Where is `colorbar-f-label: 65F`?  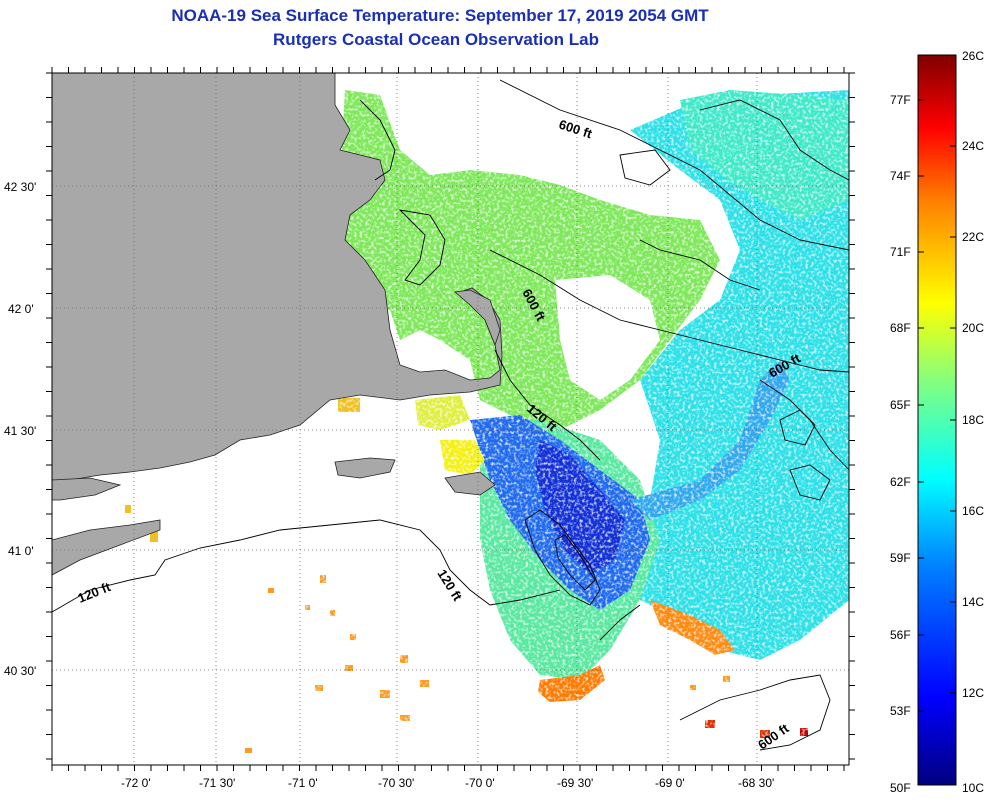
colorbar-f-label: 65F is located at coordinates (900, 405).